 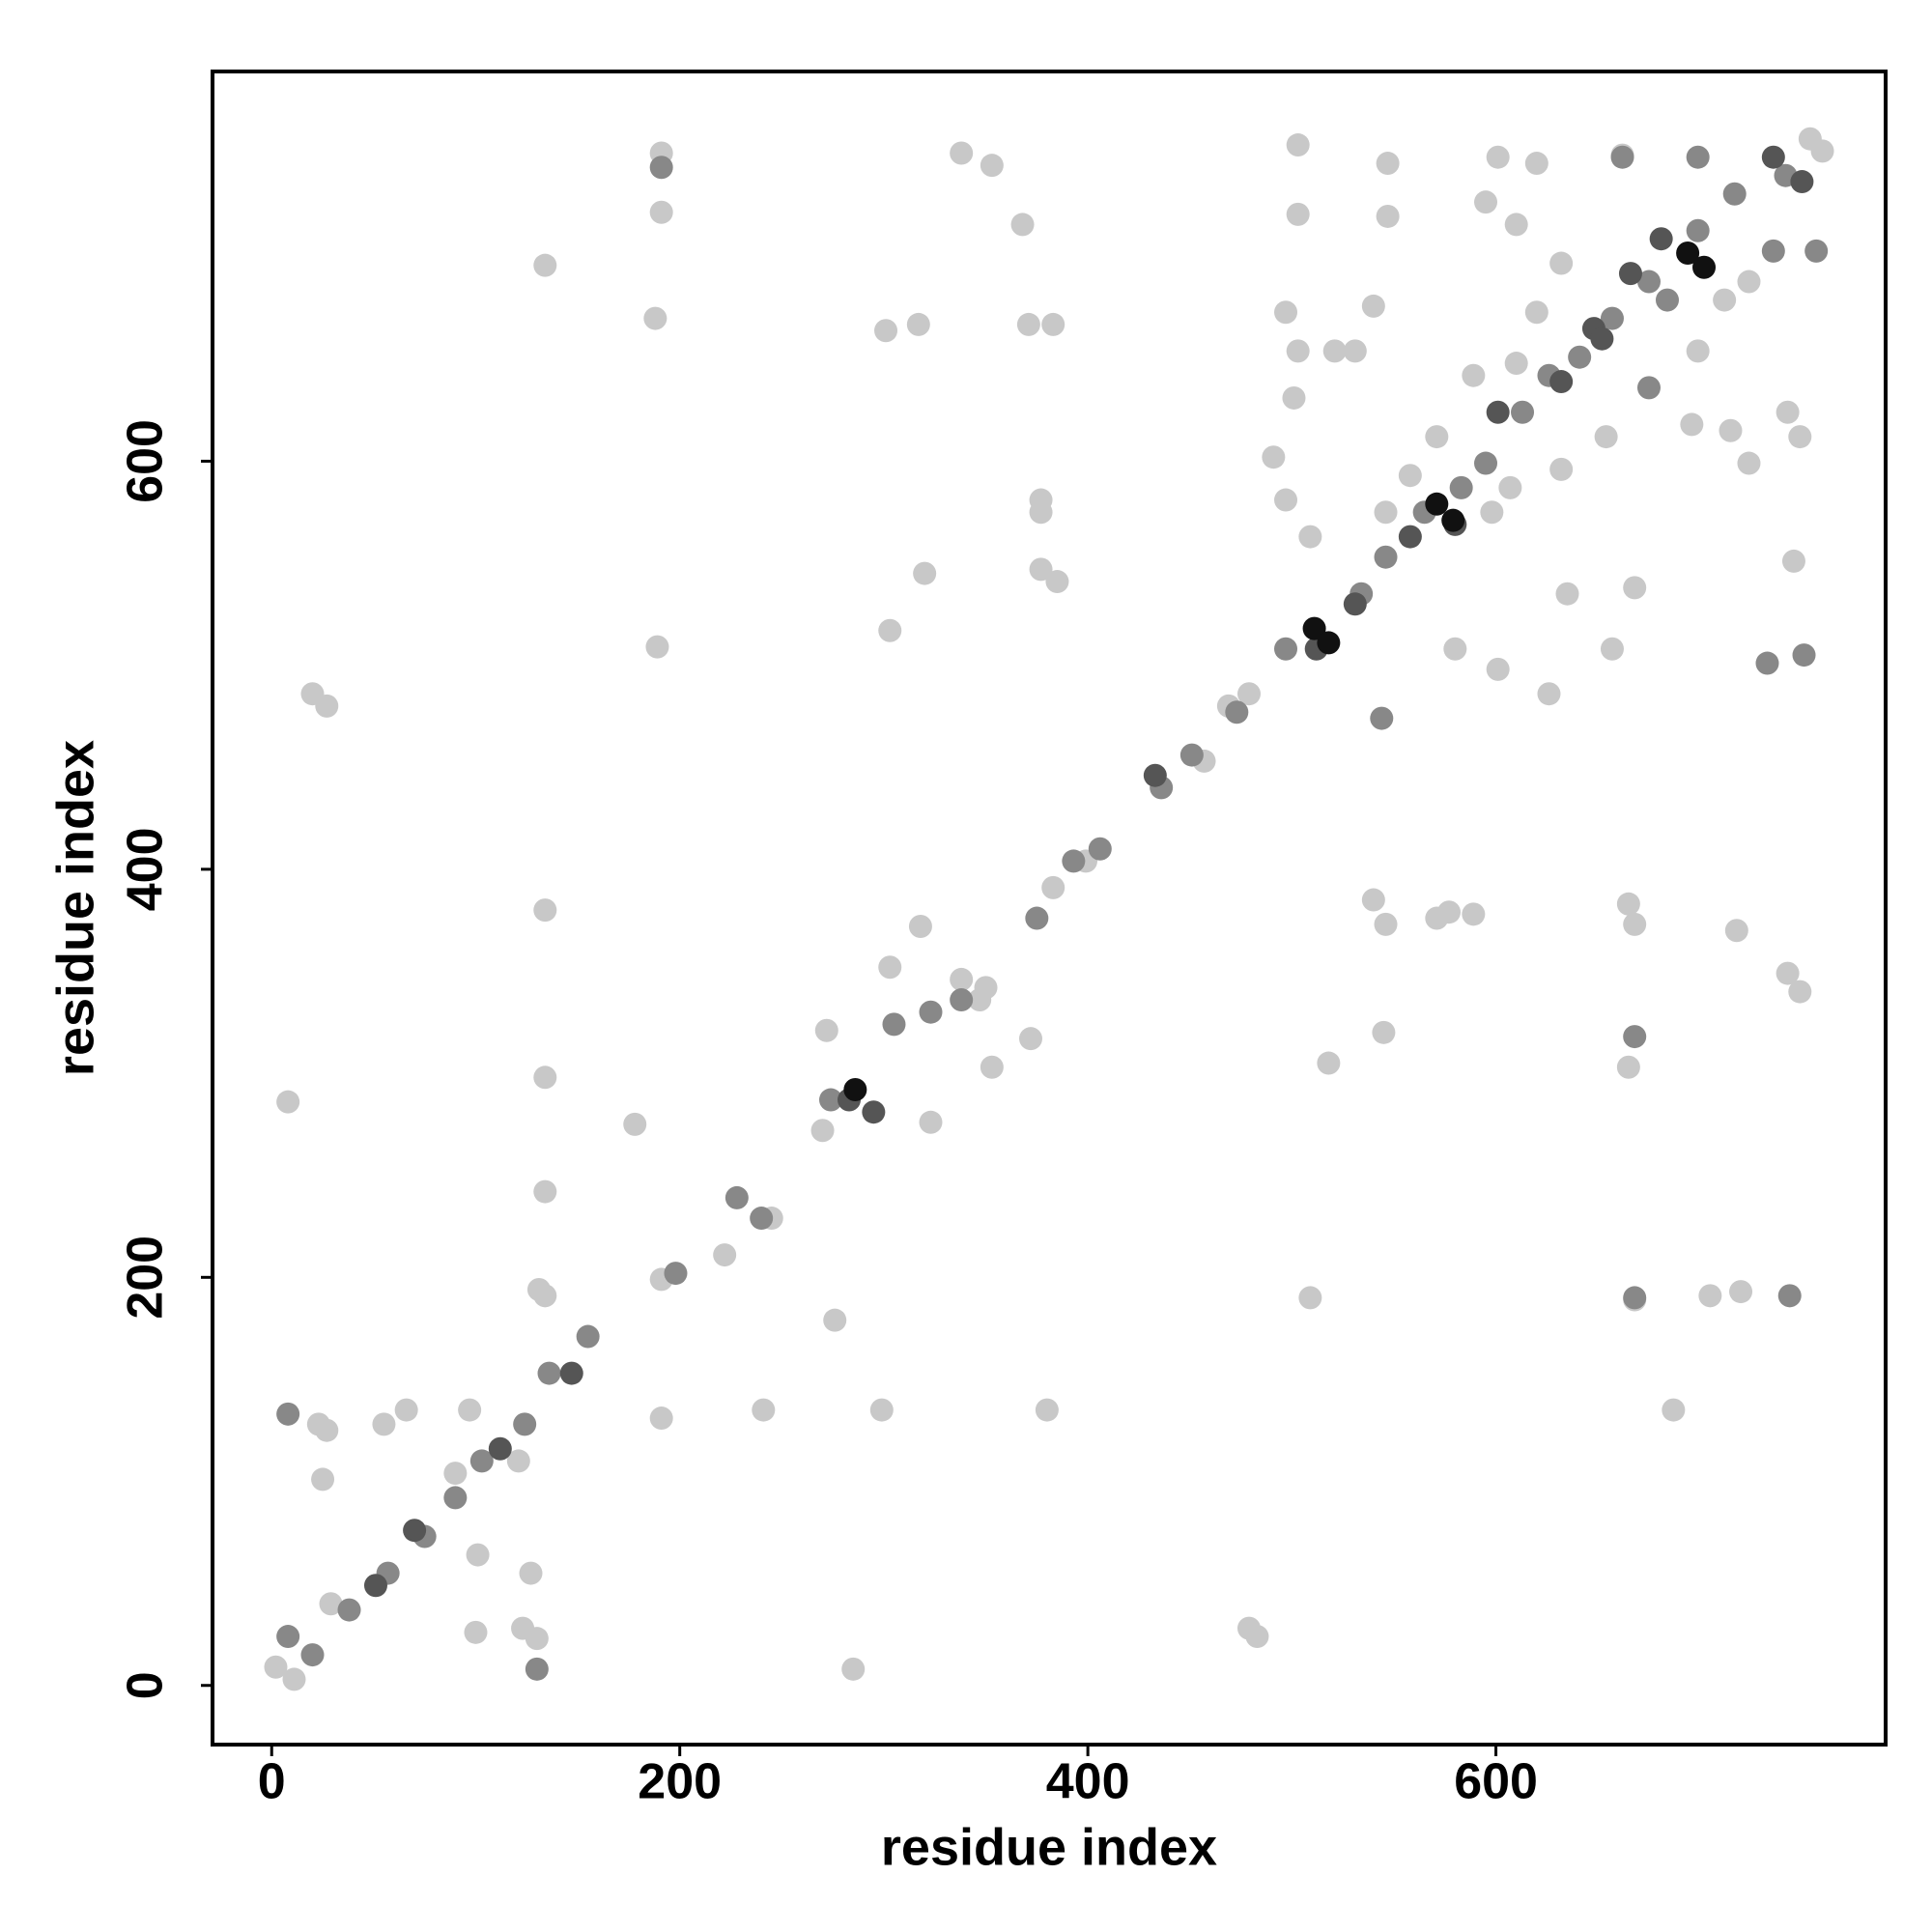 What do you see at coordinates (146, 1685) in the screenshot?
I see `y-tick-label: 0` at bounding box center [146, 1685].